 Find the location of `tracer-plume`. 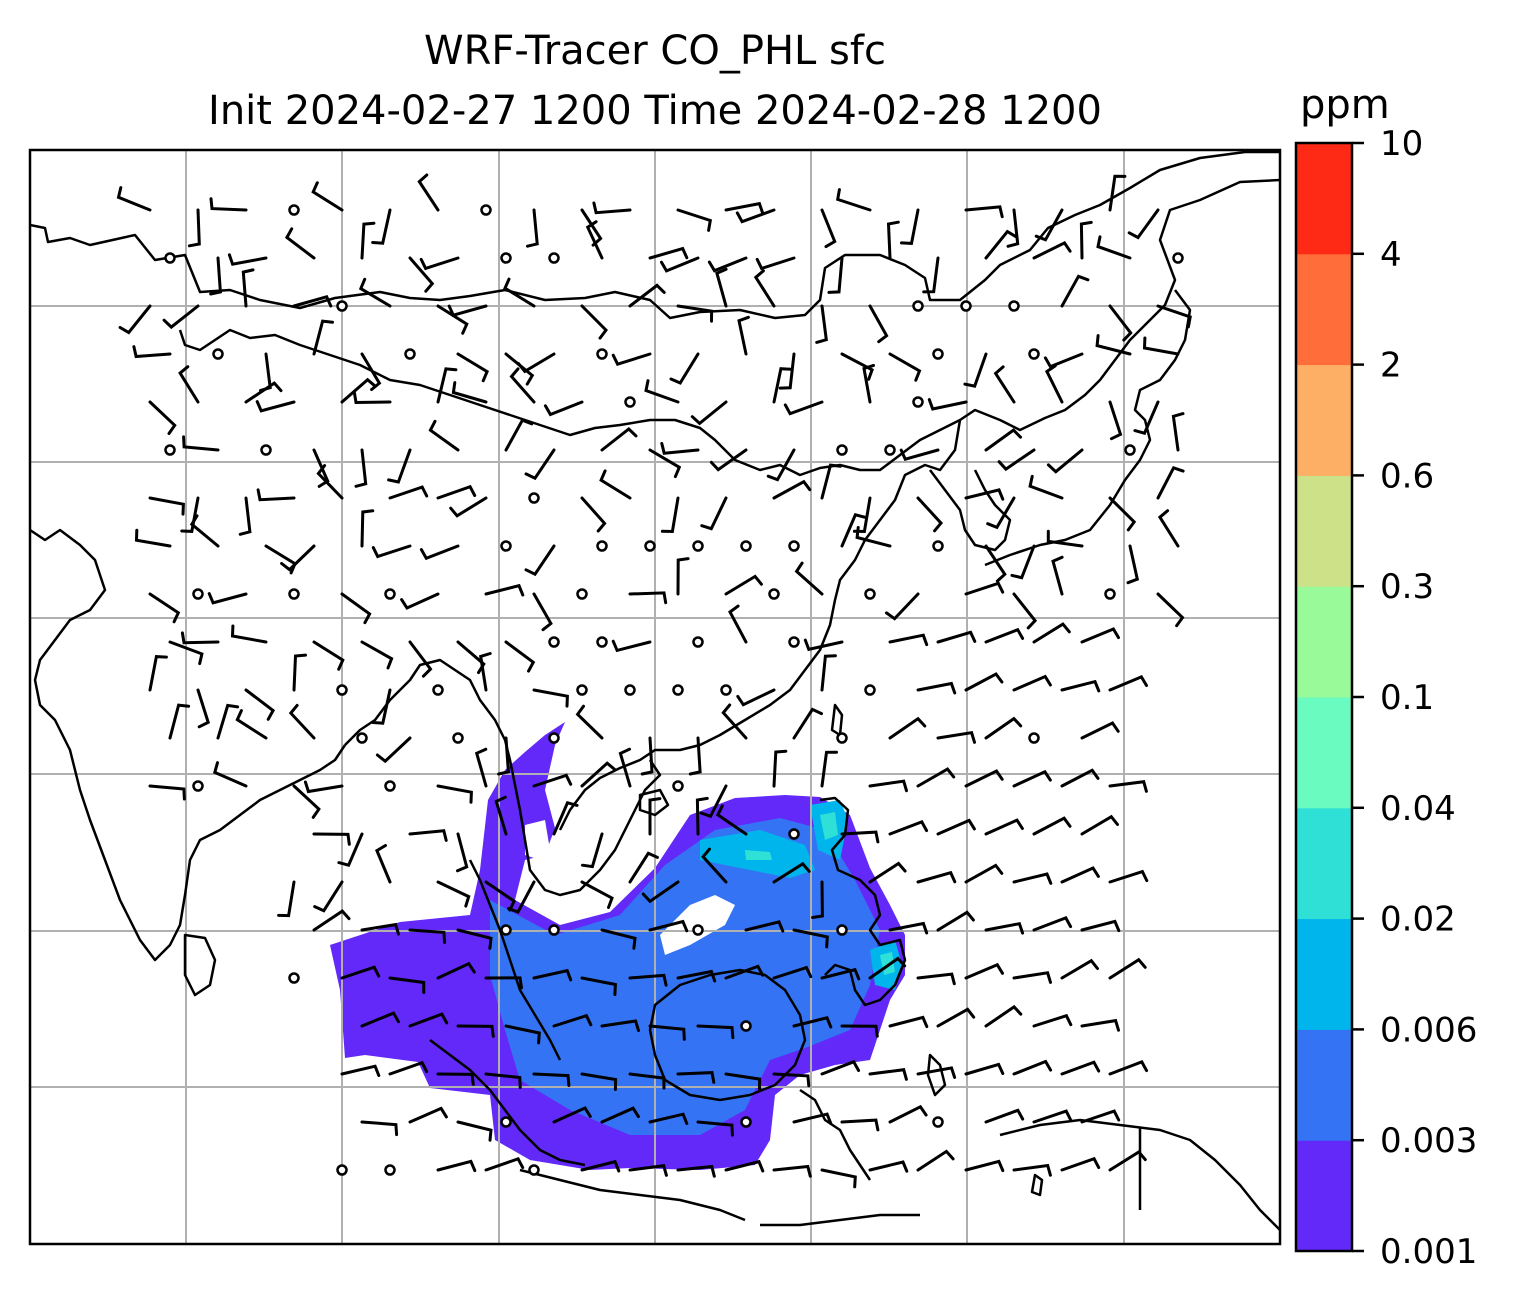

tracer-plume is located at coordinates (617, 946).